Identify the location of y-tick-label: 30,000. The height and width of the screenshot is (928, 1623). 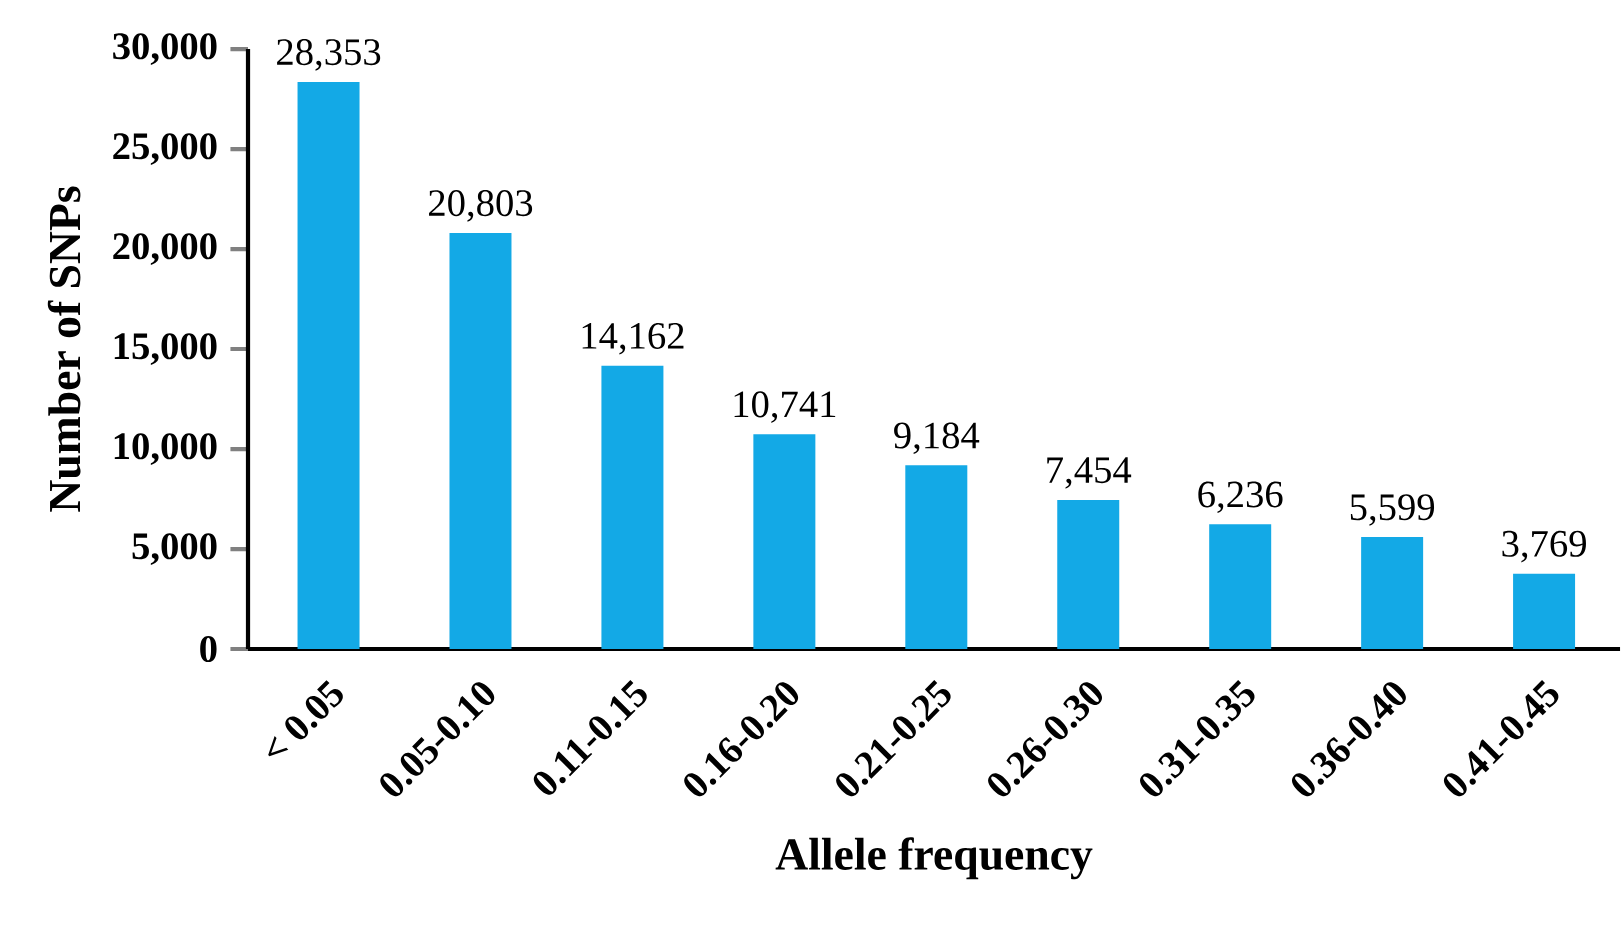
(165, 49).